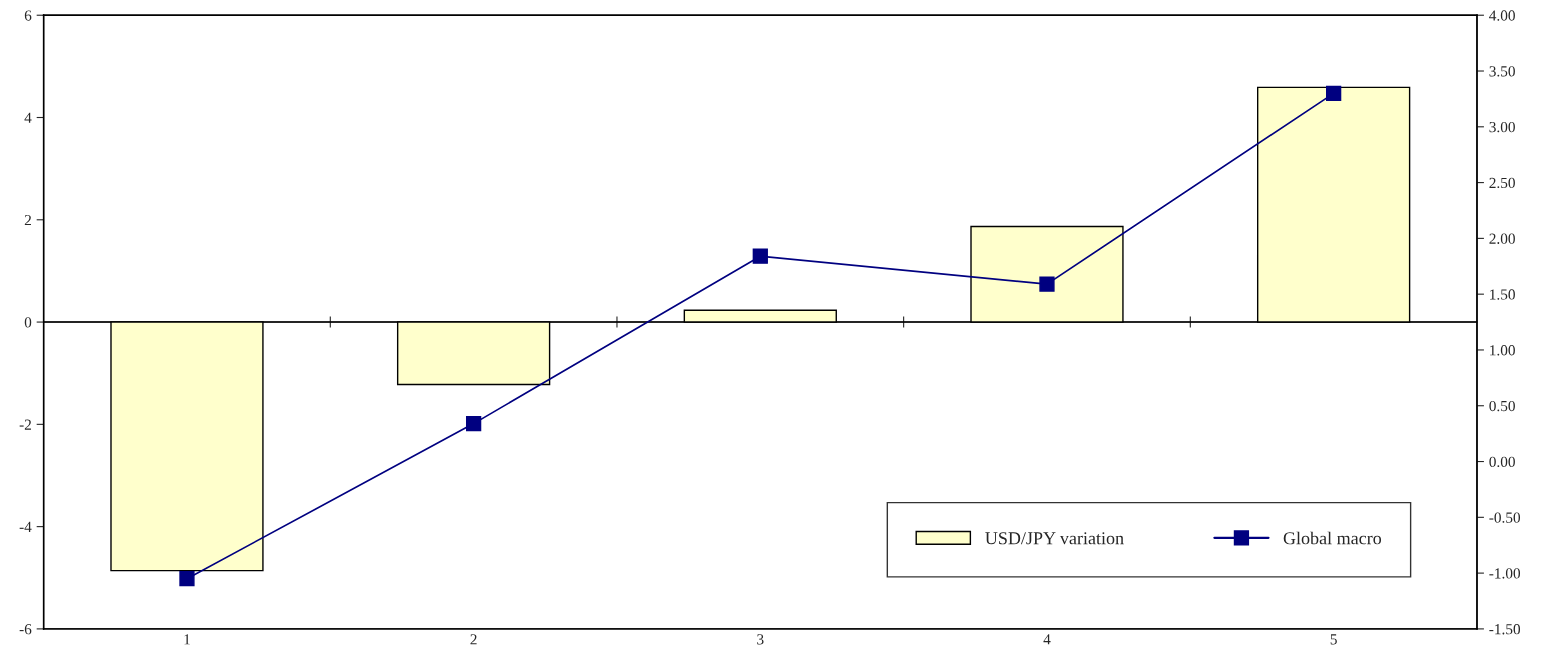 The width and height of the screenshot is (1558, 662). Describe the element at coordinates (1333, 639) in the screenshot. I see `x-tick-label: 5` at that location.